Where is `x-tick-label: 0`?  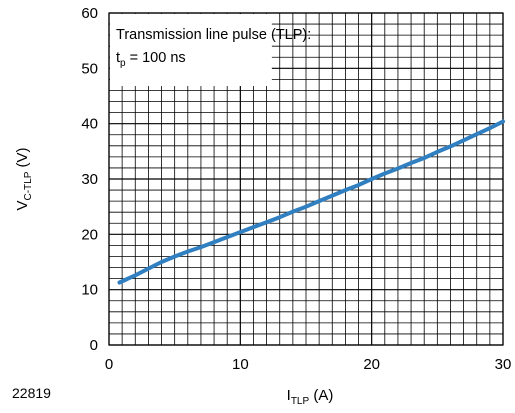 x-tick-label: 0 is located at coordinates (109, 364).